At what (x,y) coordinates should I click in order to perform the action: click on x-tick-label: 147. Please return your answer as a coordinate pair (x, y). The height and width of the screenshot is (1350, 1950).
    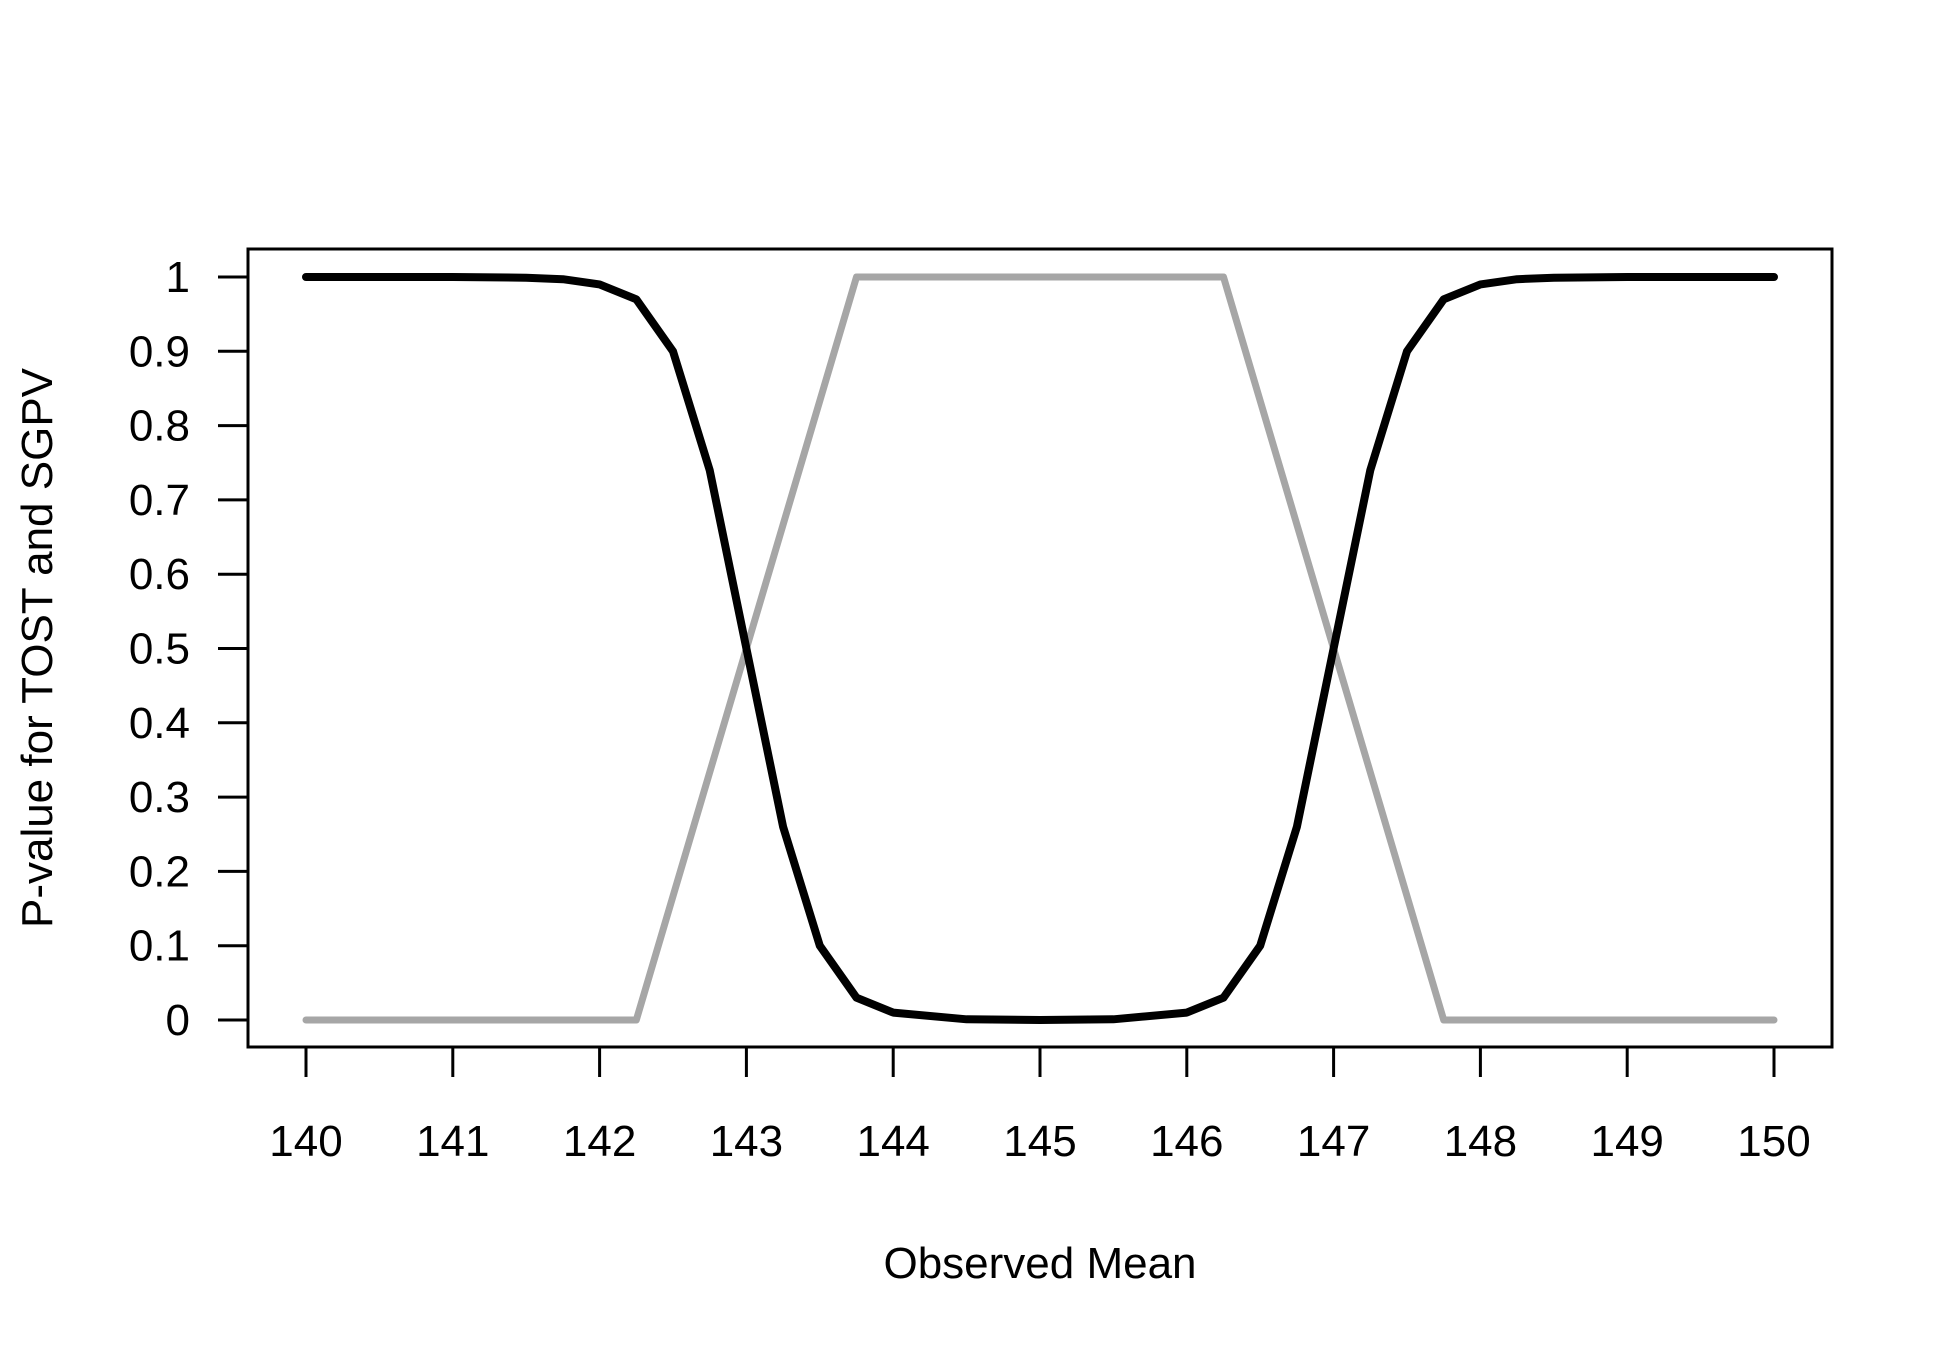
    Looking at the image, I should click on (1333, 1141).